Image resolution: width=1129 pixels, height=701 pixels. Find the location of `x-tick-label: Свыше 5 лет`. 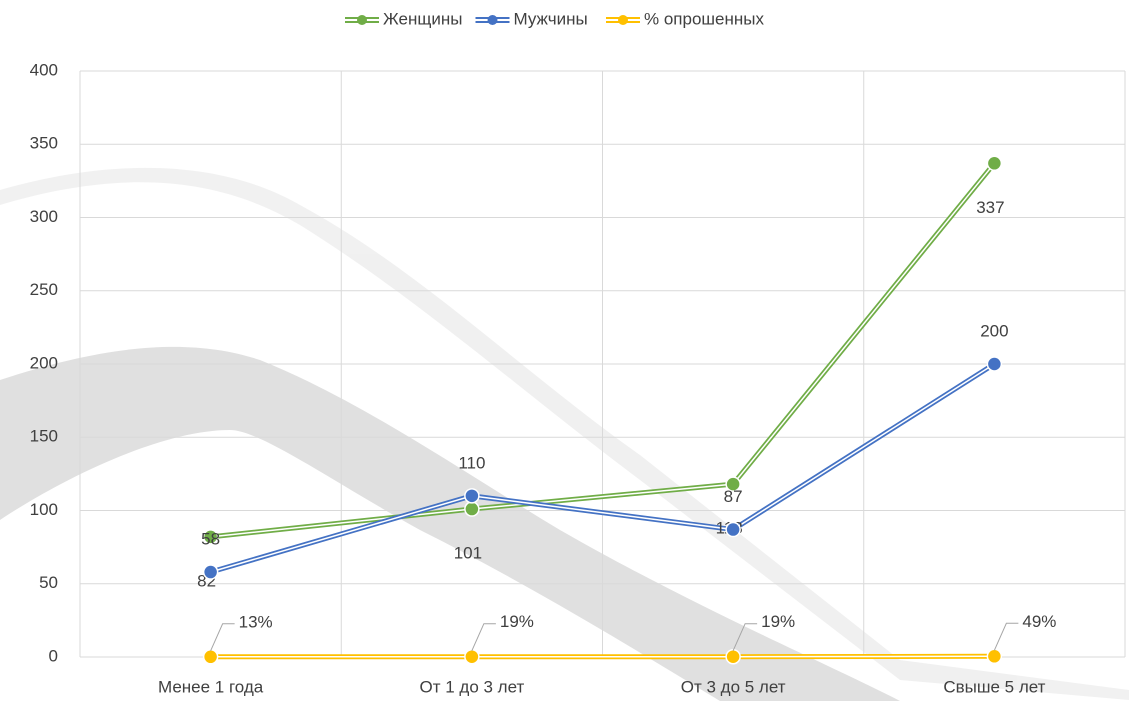

x-tick-label: Свыше 5 лет is located at coordinates (994, 686).